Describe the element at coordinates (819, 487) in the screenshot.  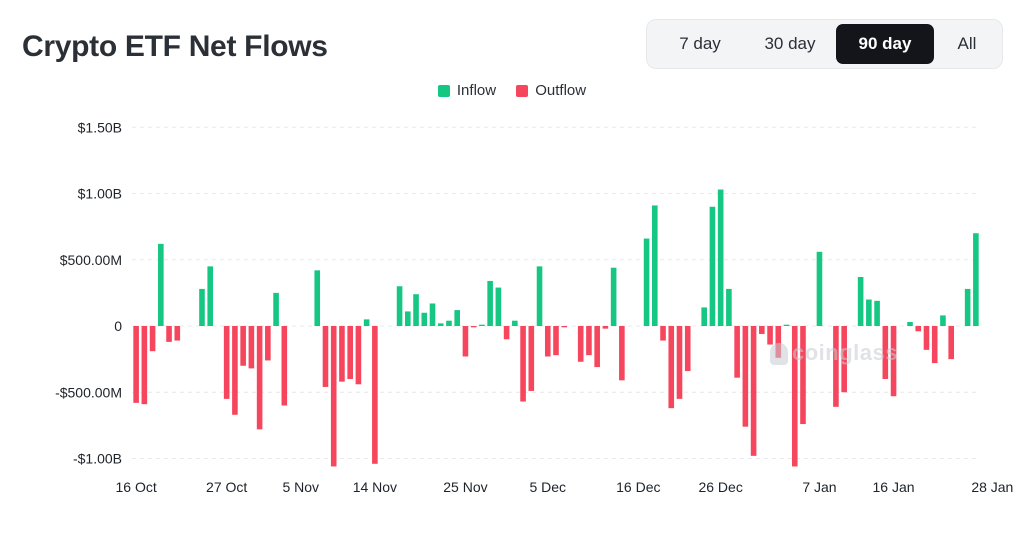
I see `x-tick-label: 7 Jan` at that location.